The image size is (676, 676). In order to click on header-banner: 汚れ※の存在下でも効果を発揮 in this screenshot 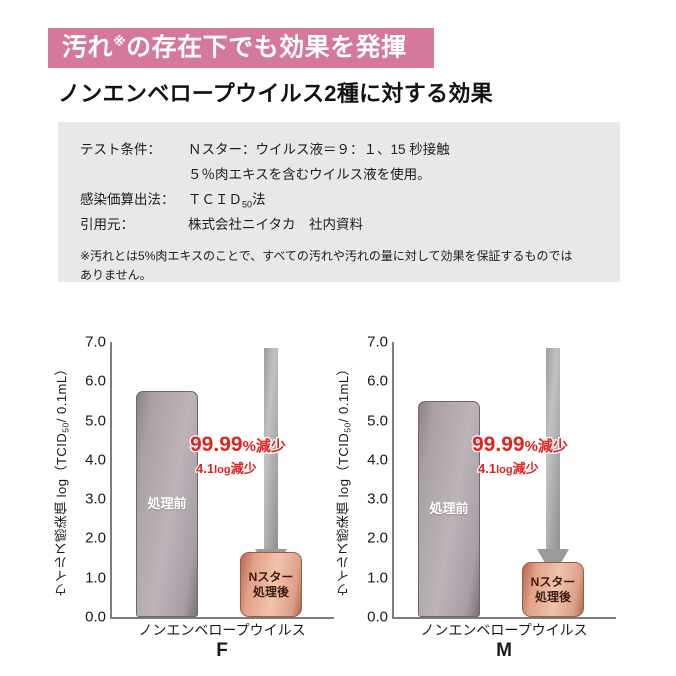, I will do `click(241, 48)`.